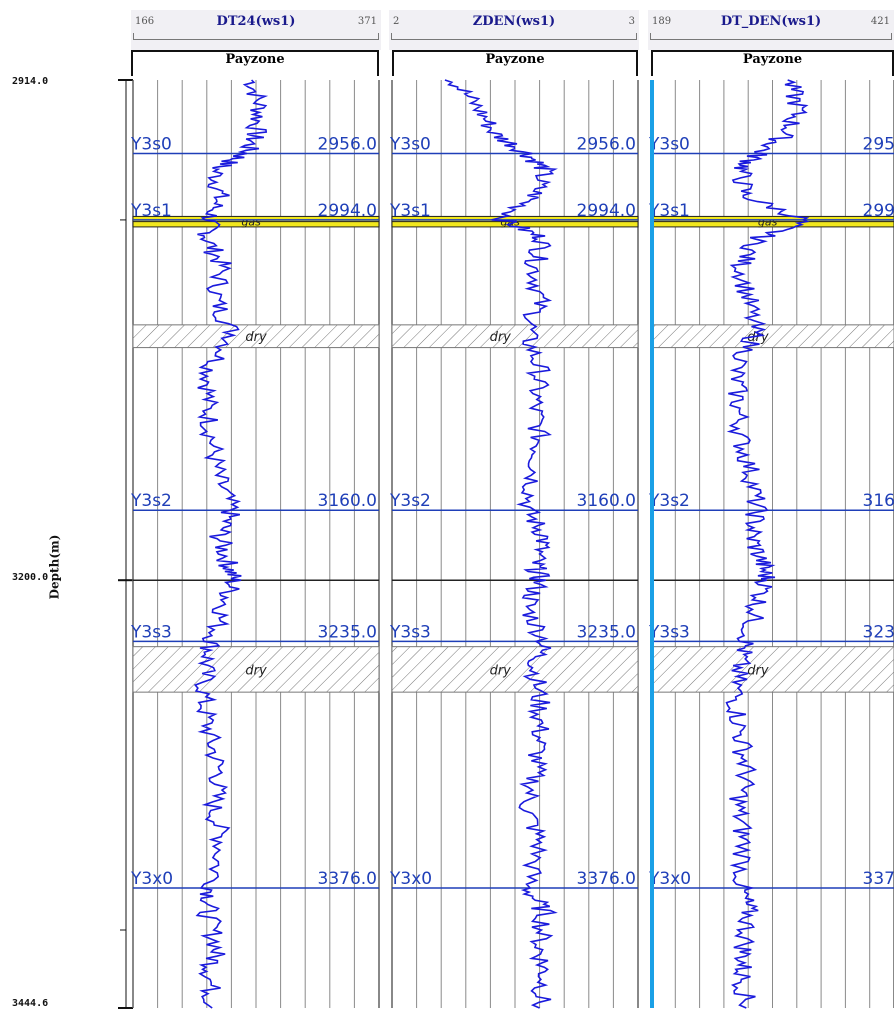  What do you see at coordinates (514, 30) in the screenshot?
I see `track-header-zden: 2 ZDEN(ws1) 3` at bounding box center [514, 30].